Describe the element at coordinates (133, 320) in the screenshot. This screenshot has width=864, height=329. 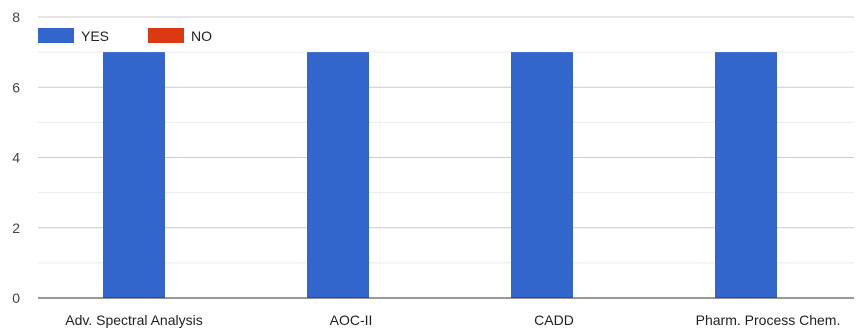
I see `x-category-label: Adv. Spectral Analysis` at that location.